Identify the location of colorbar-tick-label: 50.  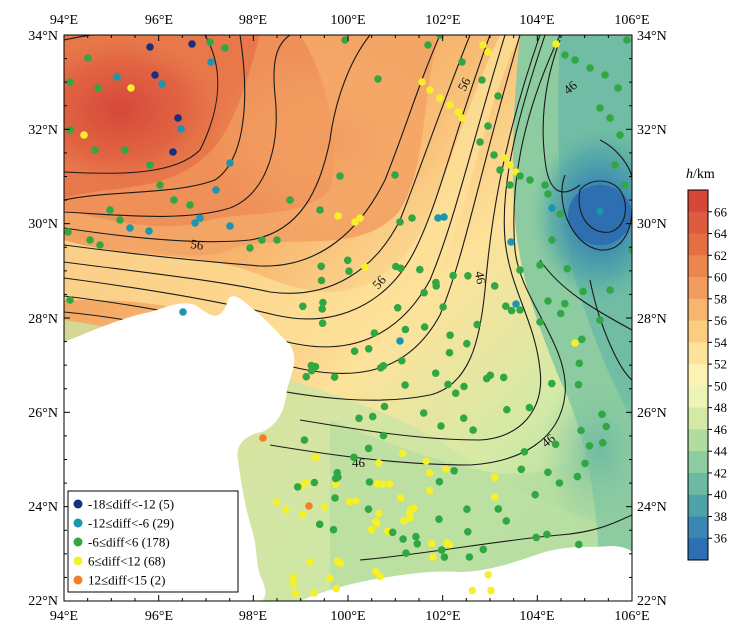
(720, 385).